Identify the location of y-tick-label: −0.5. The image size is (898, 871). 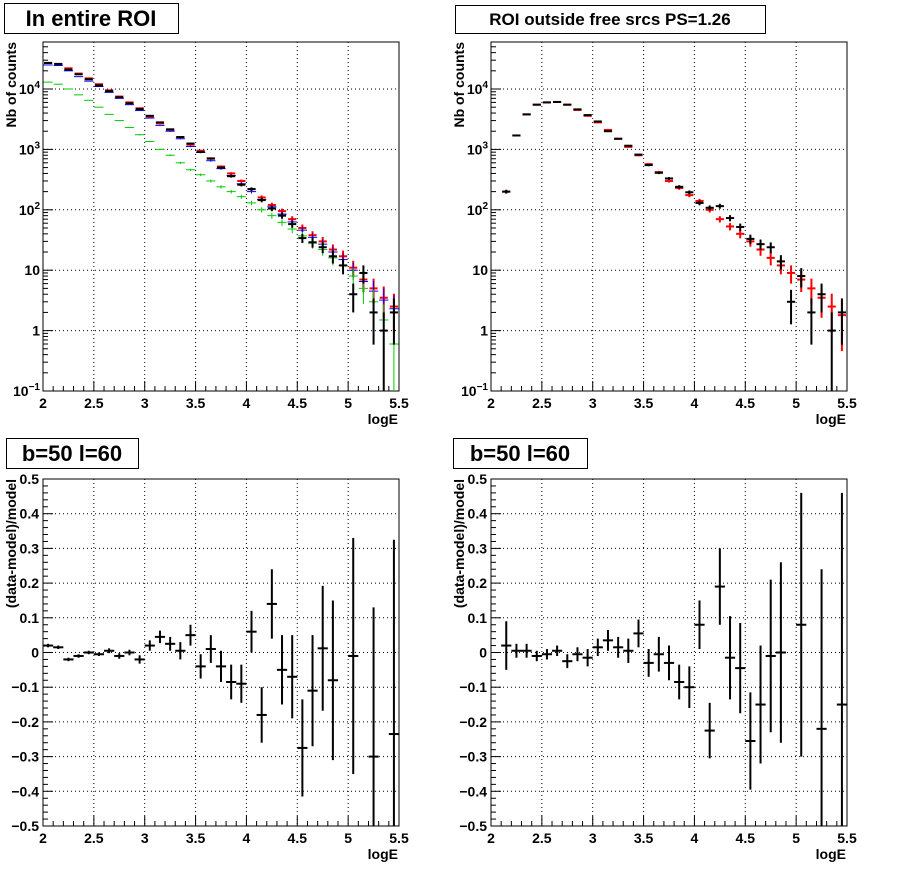
(25, 826).